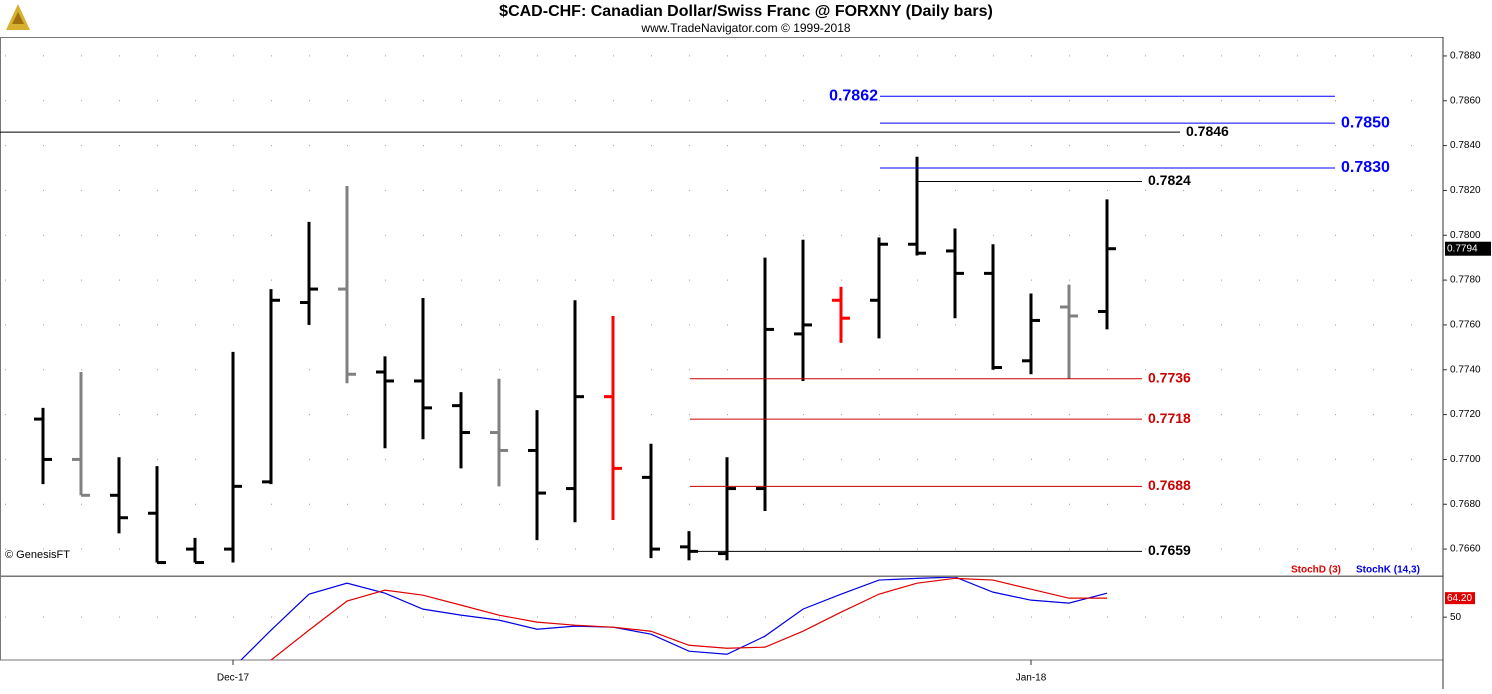 The image size is (1492, 694). What do you see at coordinates (1465, 100) in the screenshot?
I see `y-tick-label: 0.7860` at bounding box center [1465, 100].